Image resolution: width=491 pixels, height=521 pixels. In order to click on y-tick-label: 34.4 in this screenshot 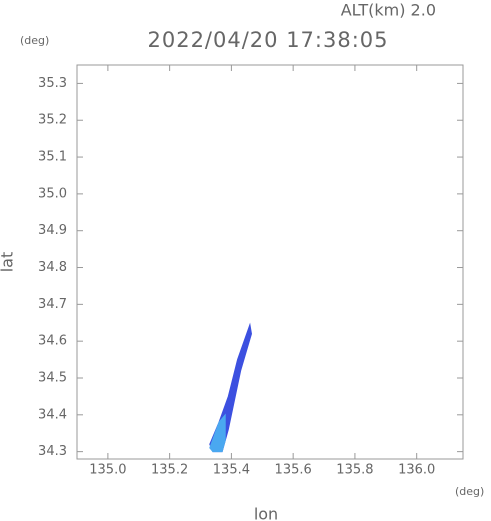, I will do `click(52, 414)`.